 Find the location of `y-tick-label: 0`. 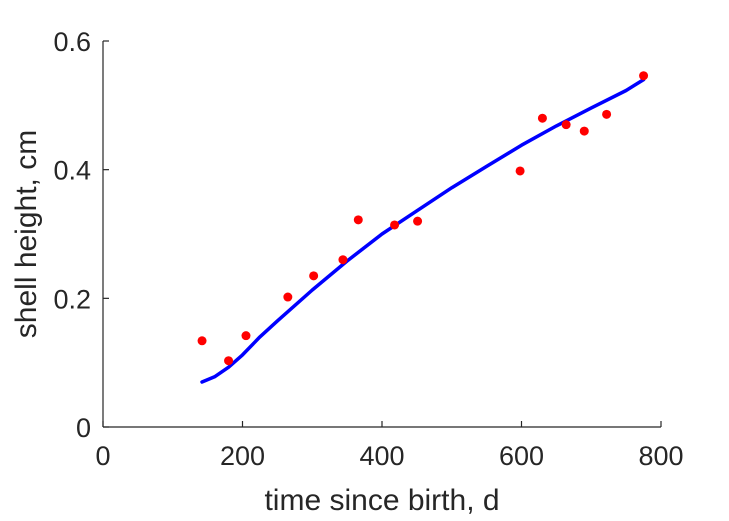

y-tick-label: 0 is located at coordinates (83, 428).